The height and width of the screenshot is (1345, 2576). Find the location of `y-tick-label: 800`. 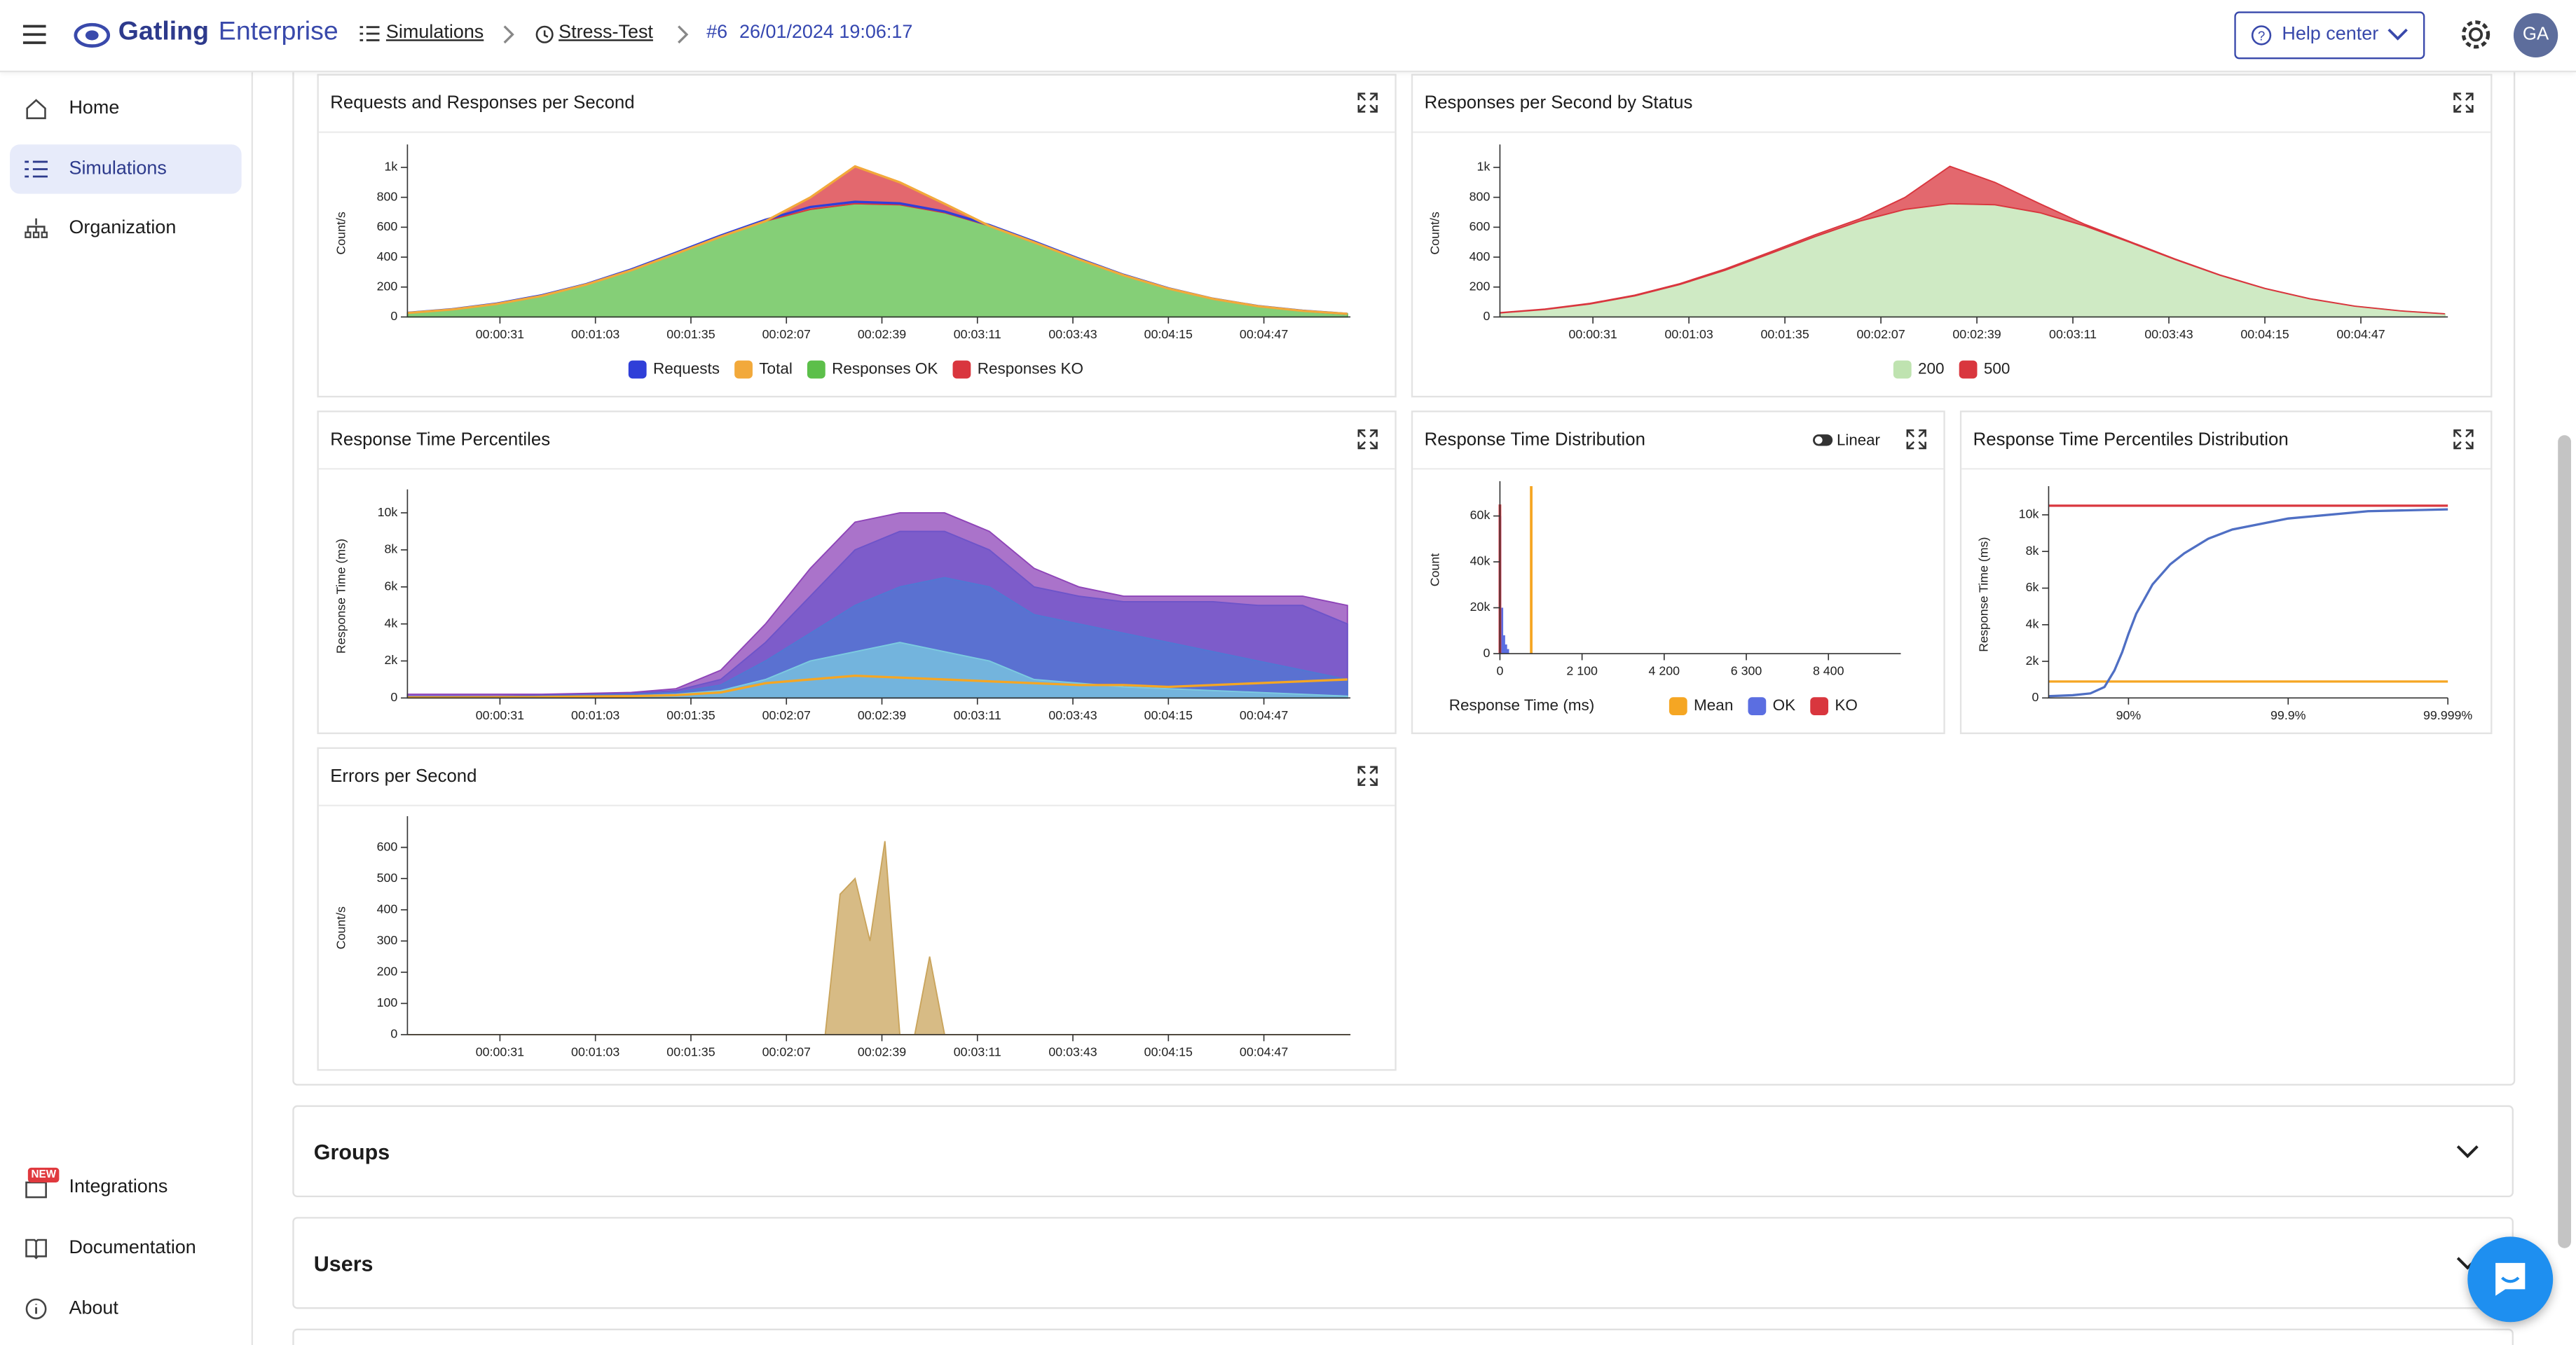

y-tick-label: 800 is located at coordinates (1480, 196).